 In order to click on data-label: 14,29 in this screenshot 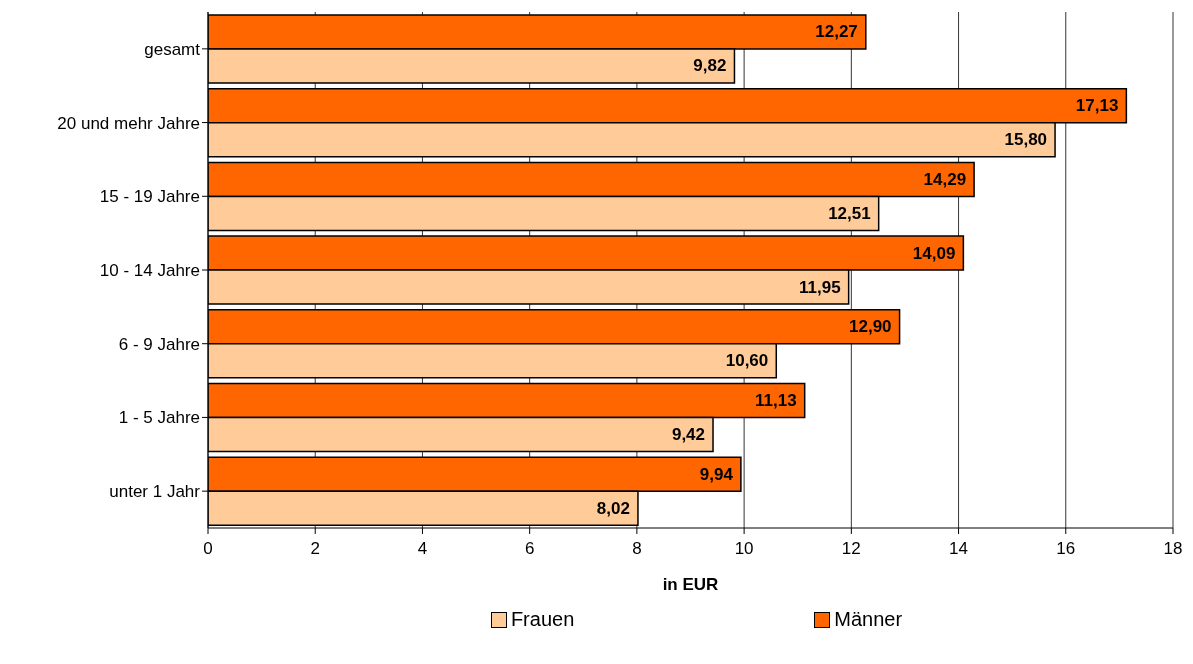, I will do `click(945, 179)`.